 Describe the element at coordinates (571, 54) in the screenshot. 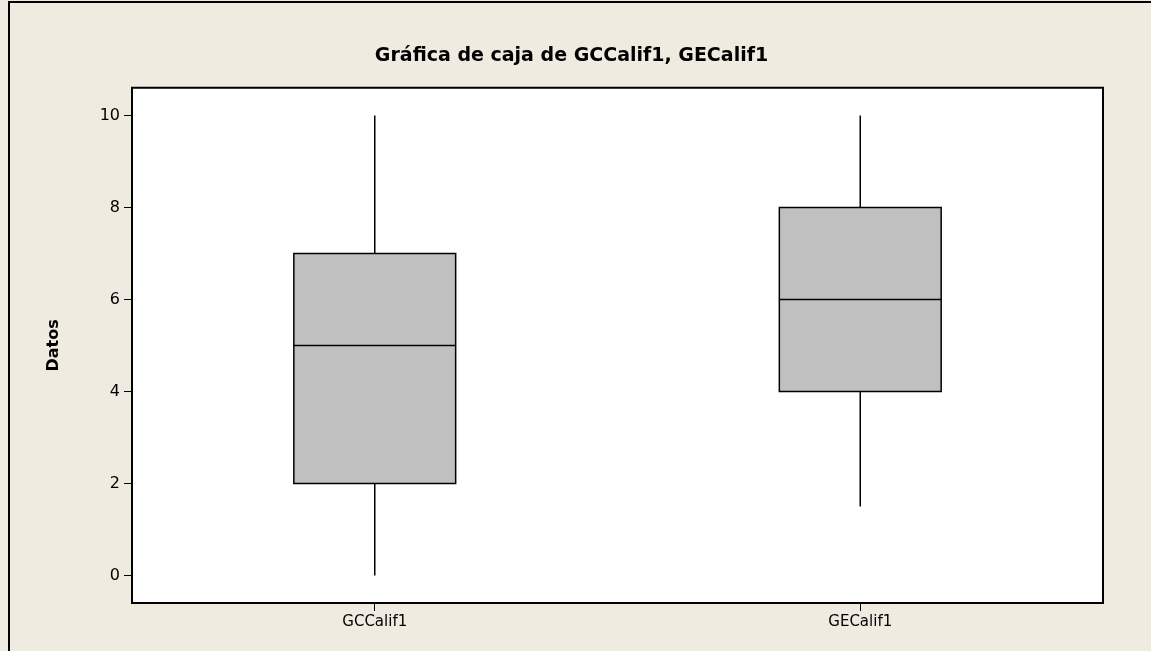

I see `chart-title: Gráfica de caja de GCCalif1, GECalif1` at that location.